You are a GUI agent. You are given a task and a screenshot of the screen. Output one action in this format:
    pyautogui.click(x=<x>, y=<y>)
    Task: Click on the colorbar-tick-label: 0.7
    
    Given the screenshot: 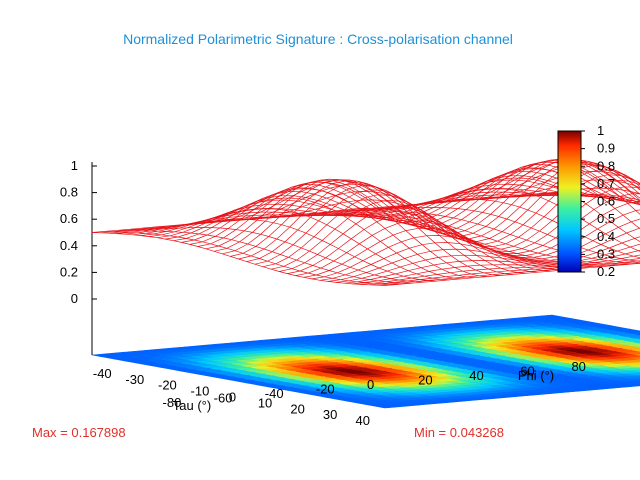 What is the action you would take?
    pyautogui.click(x=606, y=183)
    